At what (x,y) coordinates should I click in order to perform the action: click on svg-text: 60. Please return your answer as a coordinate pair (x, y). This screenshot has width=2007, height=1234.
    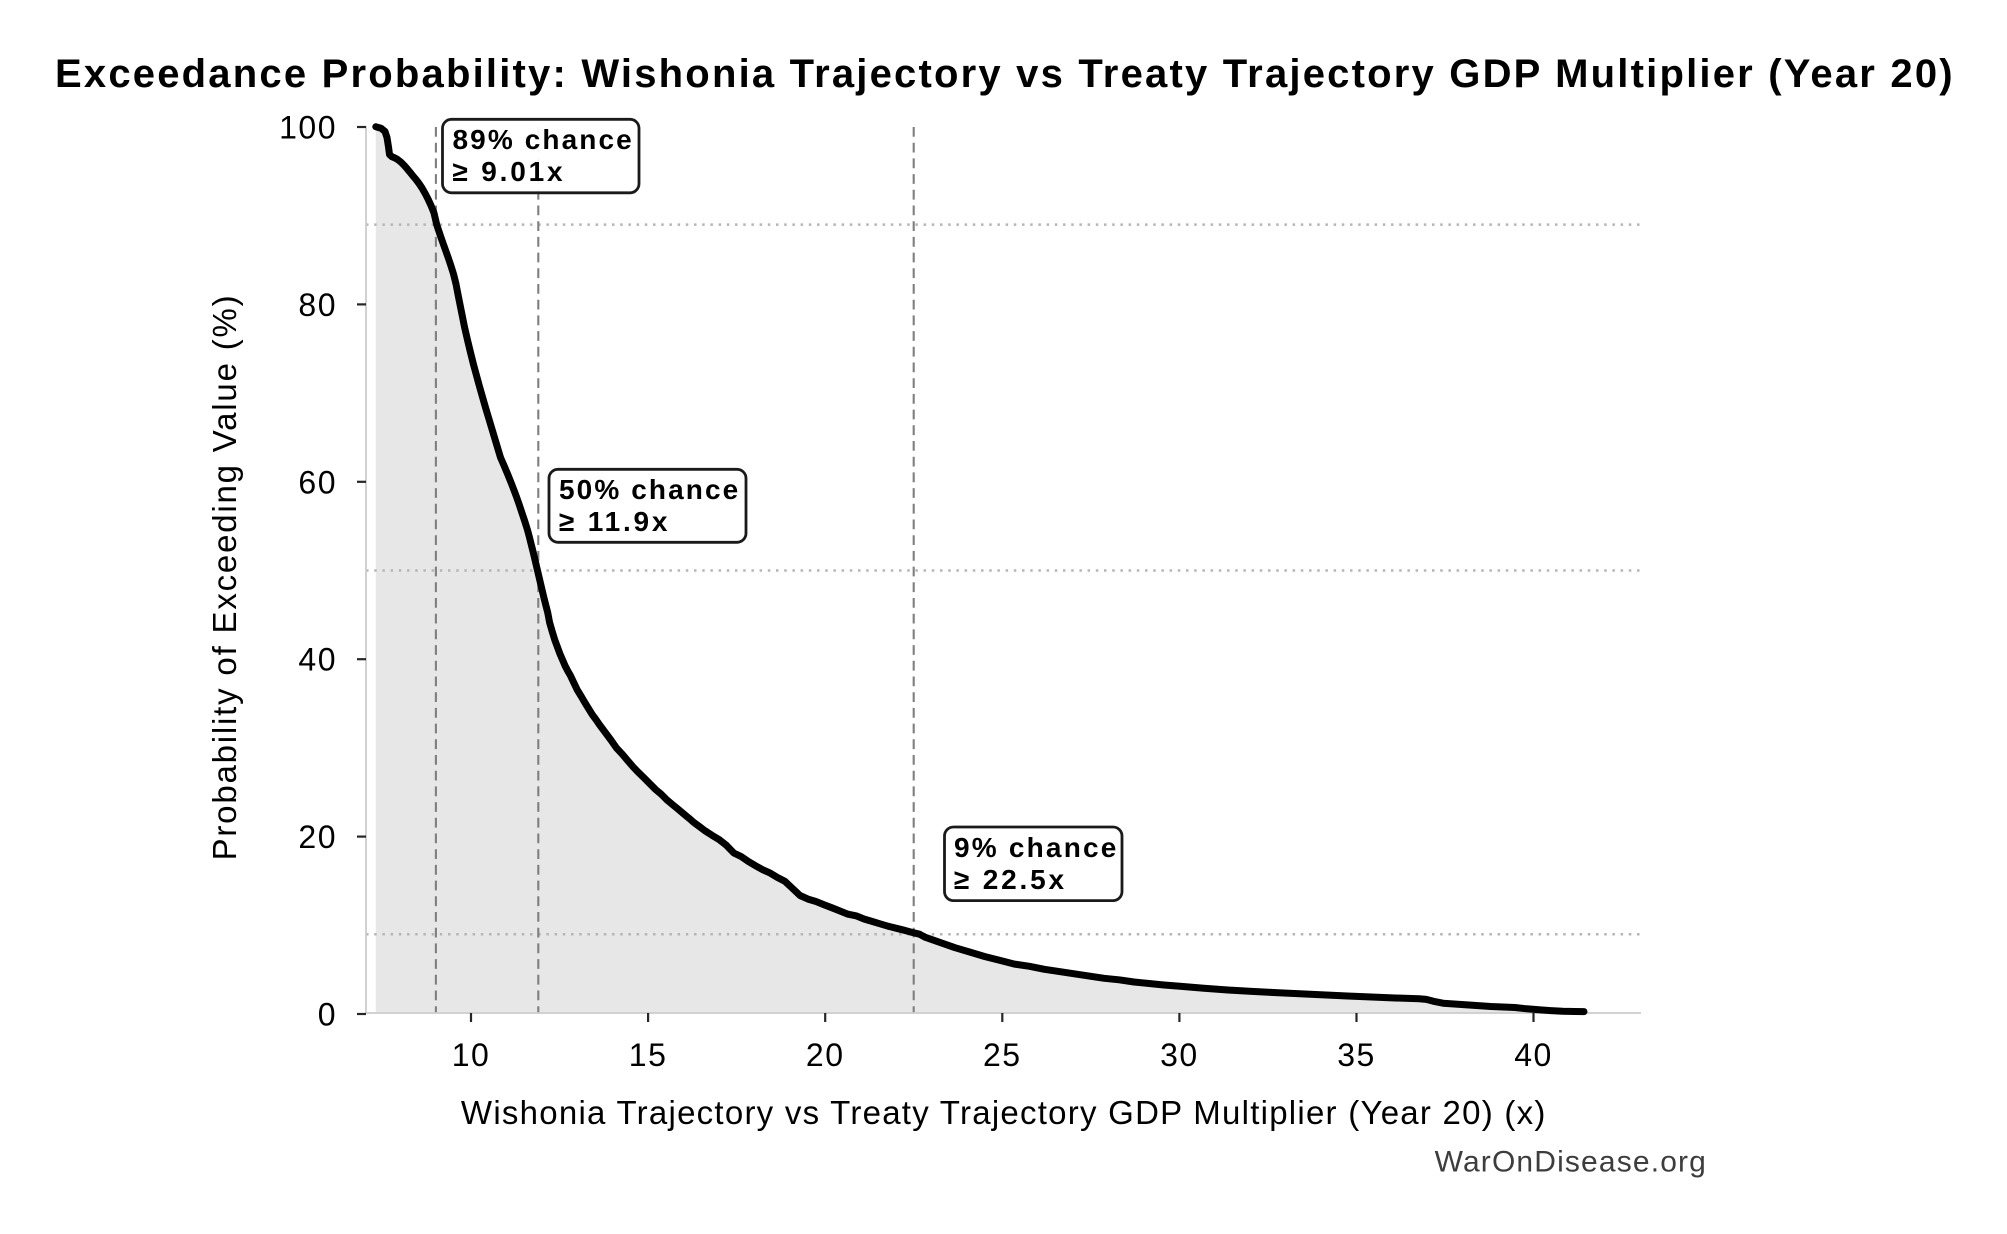
    Looking at the image, I should click on (317, 482).